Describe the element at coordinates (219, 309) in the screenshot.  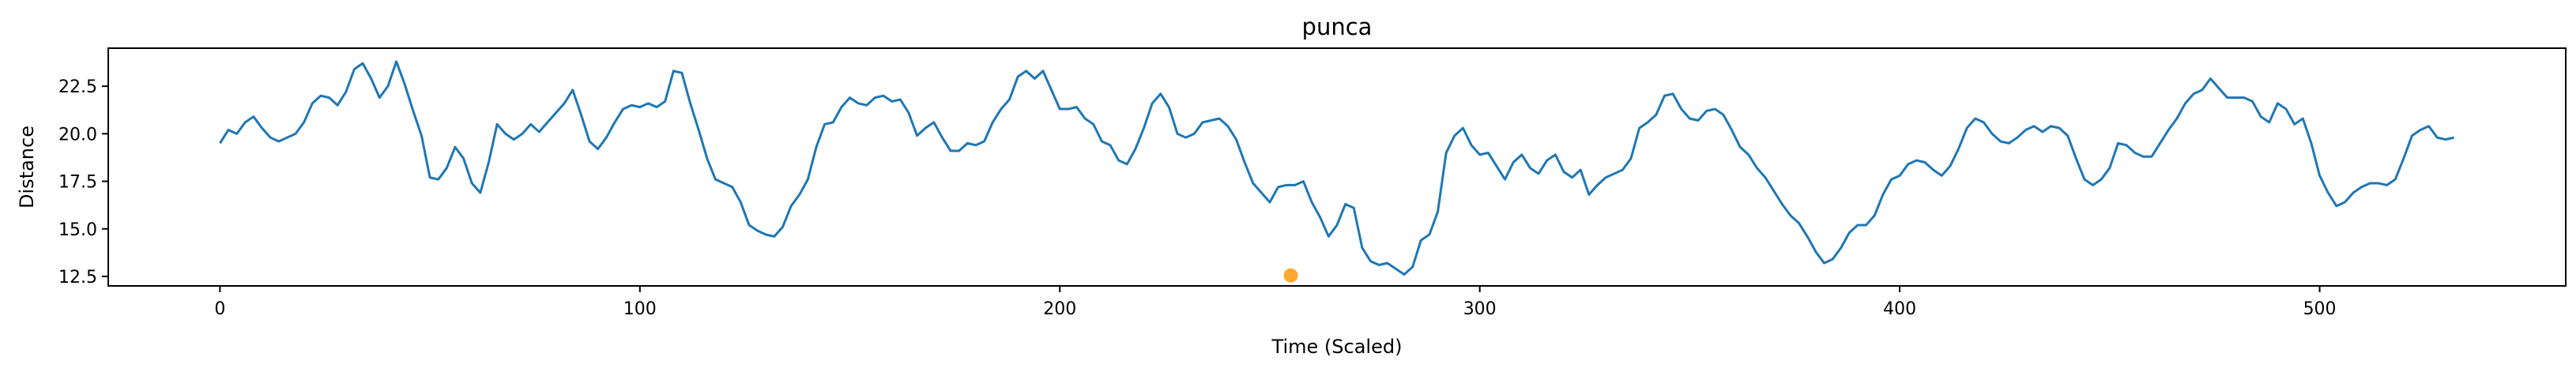
I see `x-tick-label: 0` at that location.